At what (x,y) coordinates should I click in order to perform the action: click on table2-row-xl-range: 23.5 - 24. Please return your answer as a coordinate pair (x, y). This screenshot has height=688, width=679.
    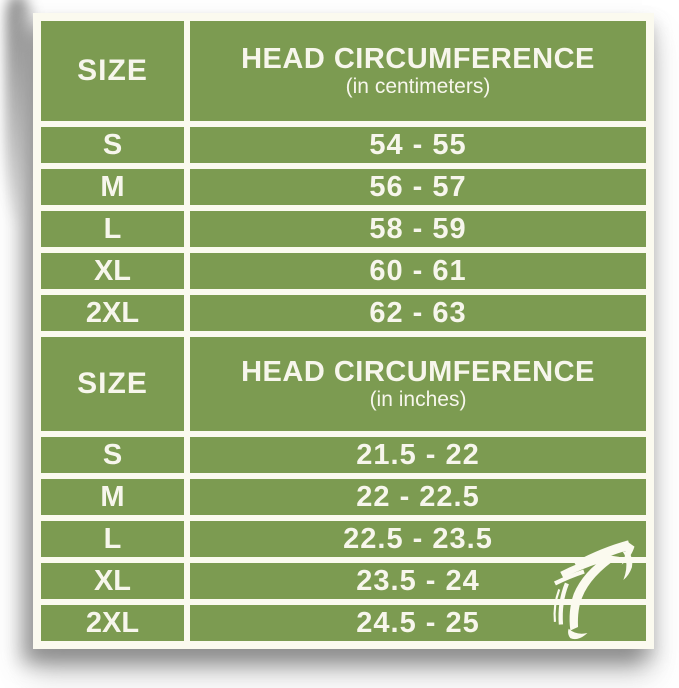
    Looking at the image, I should click on (418, 581).